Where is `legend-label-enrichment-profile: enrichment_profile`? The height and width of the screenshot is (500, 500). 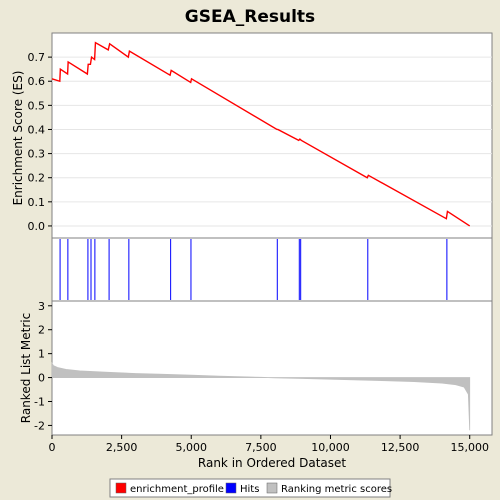 legend-label-enrichment-profile: enrichment_profile is located at coordinates (177, 489).